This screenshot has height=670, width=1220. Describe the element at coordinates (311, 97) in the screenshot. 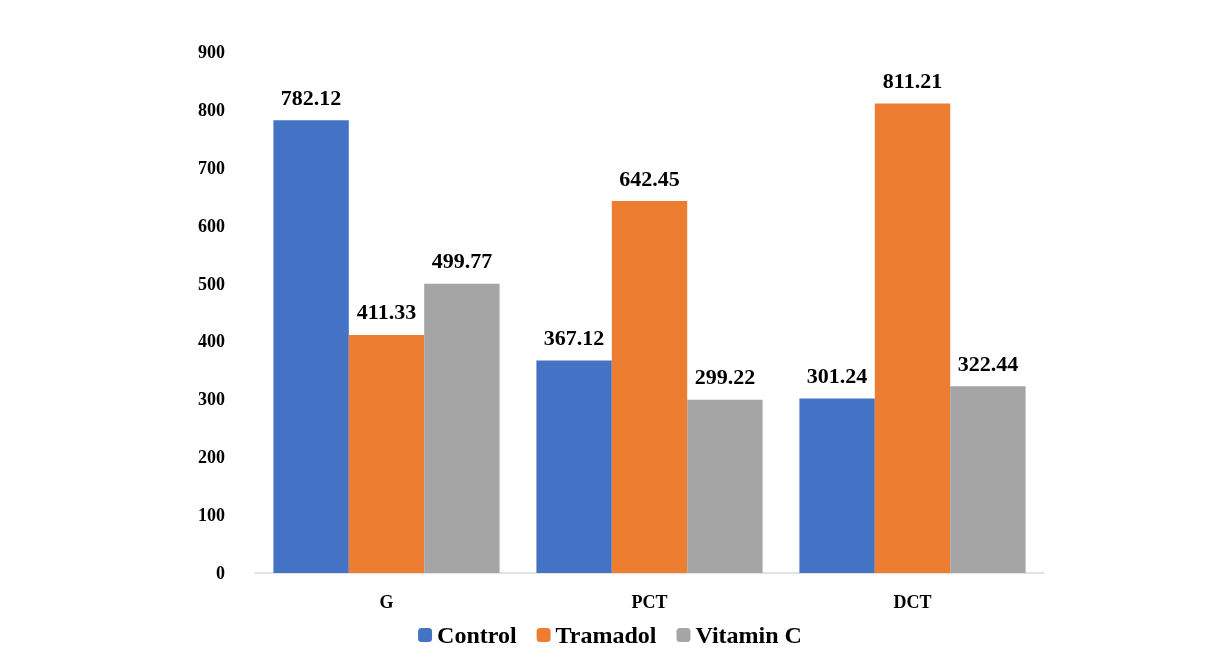

I see `data-label: 782.12` at that location.